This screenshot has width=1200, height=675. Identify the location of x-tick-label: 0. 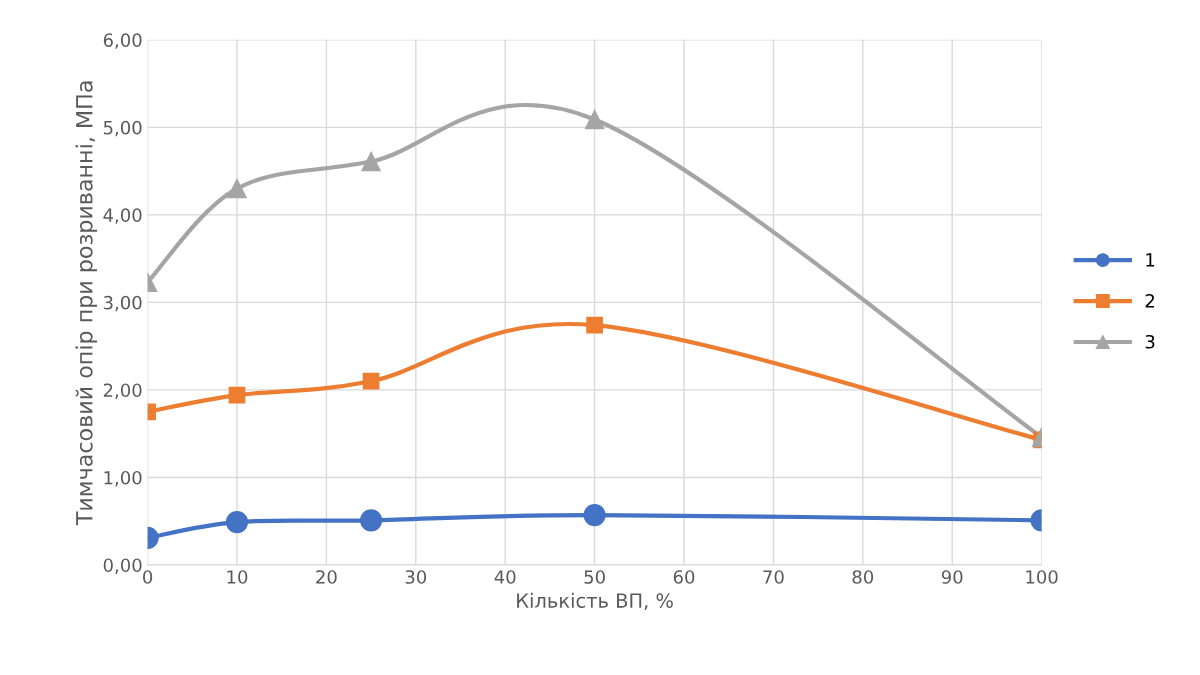
(148, 577).